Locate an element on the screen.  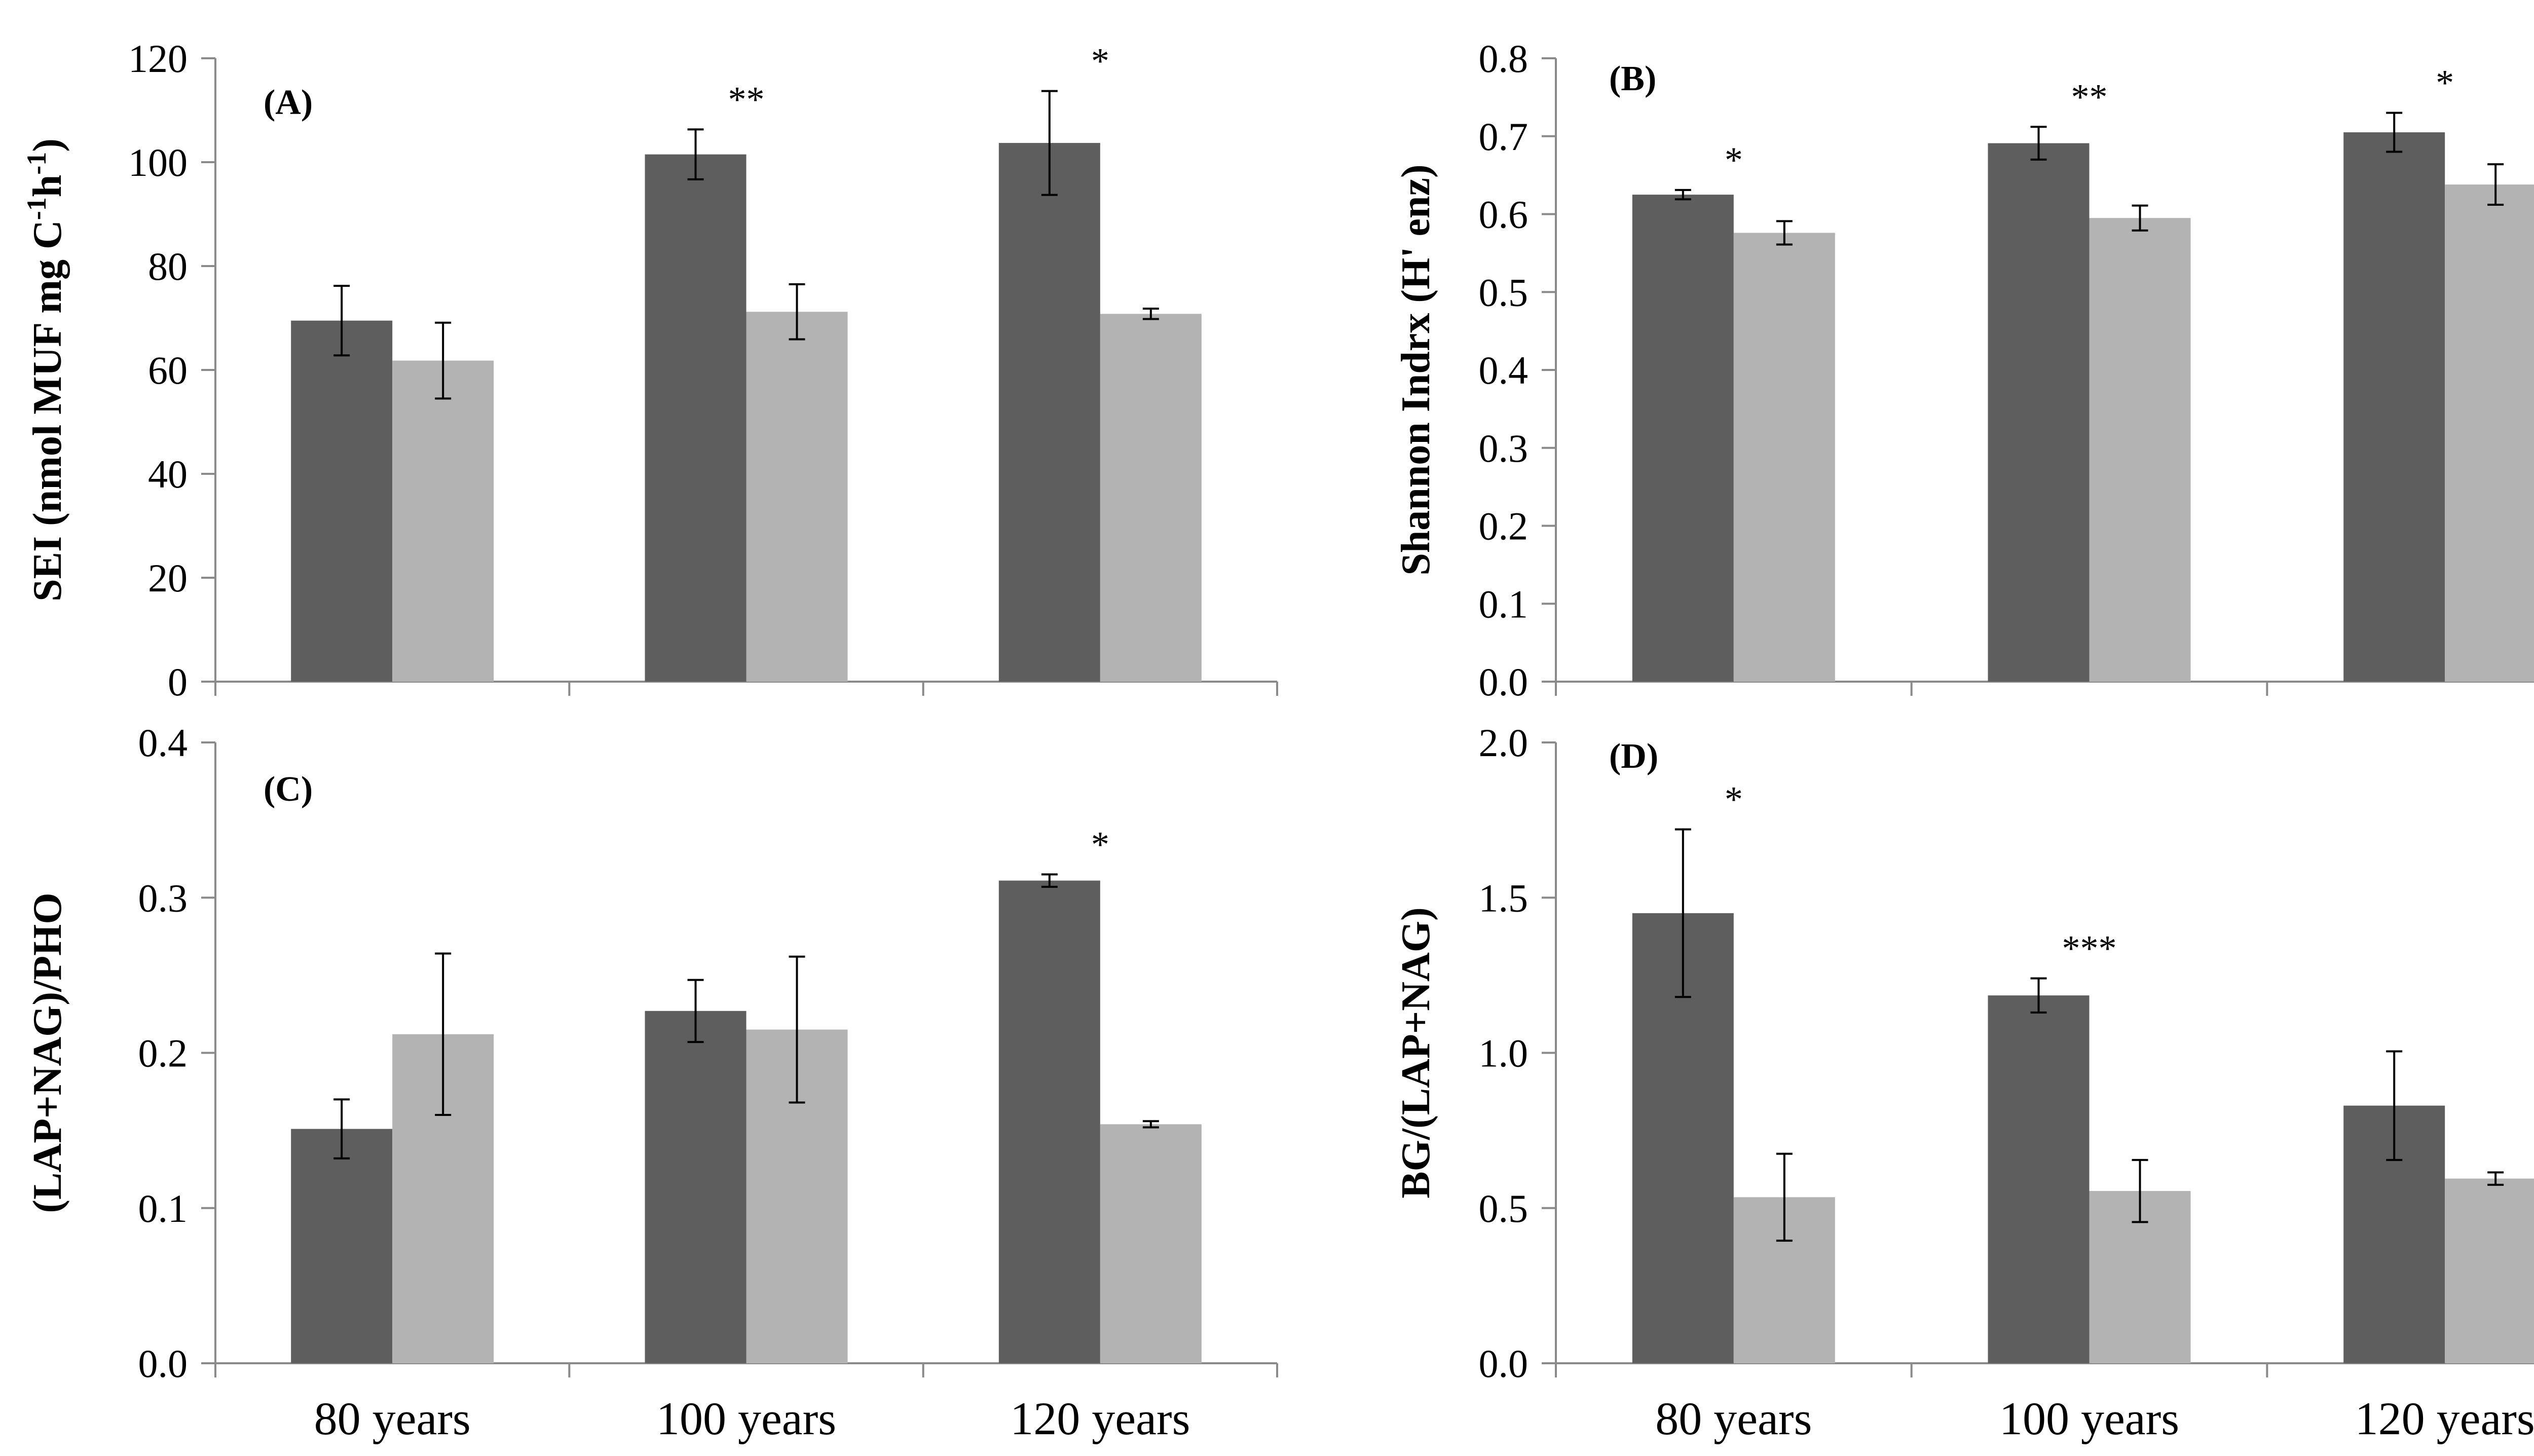
y-tick-label: 0 is located at coordinates (178, 682).